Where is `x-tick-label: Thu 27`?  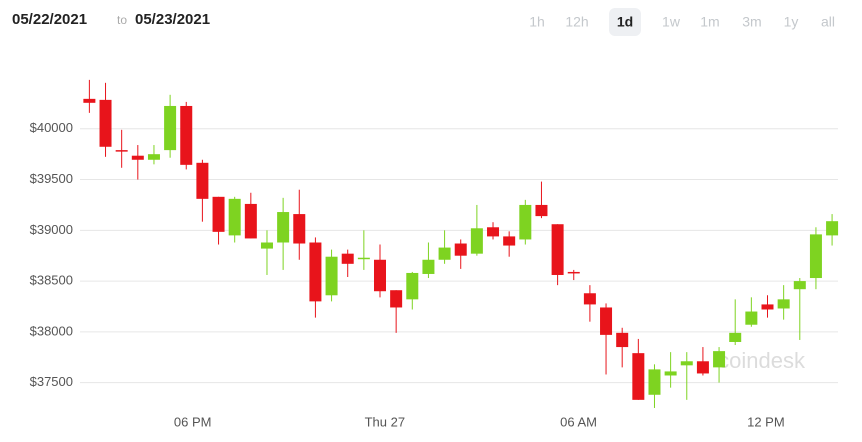 x-tick-label: Thu 27 is located at coordinates (385, 421).